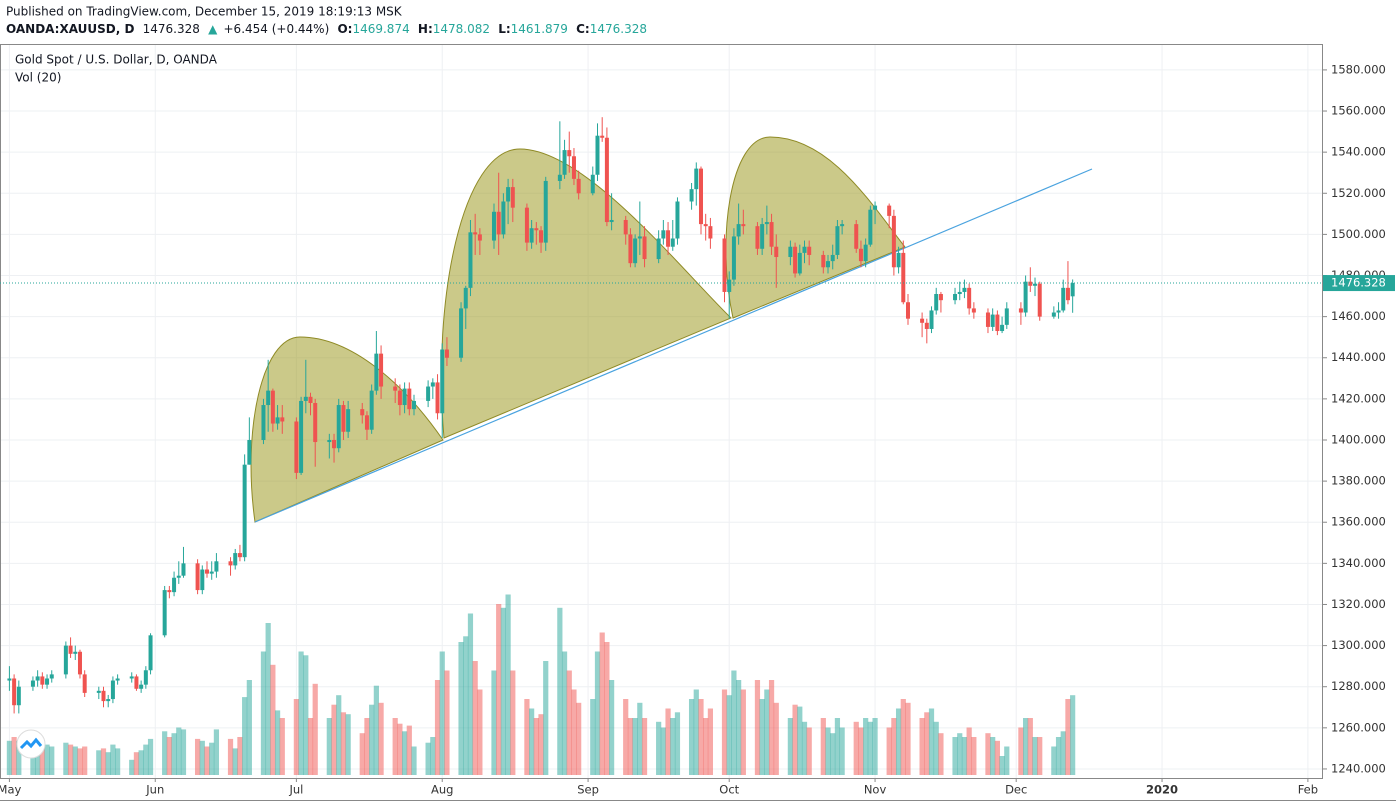 This screenshot has width=1396, height=809. I want to click on y-tick-label: 1320.000, so click(1358, 604).